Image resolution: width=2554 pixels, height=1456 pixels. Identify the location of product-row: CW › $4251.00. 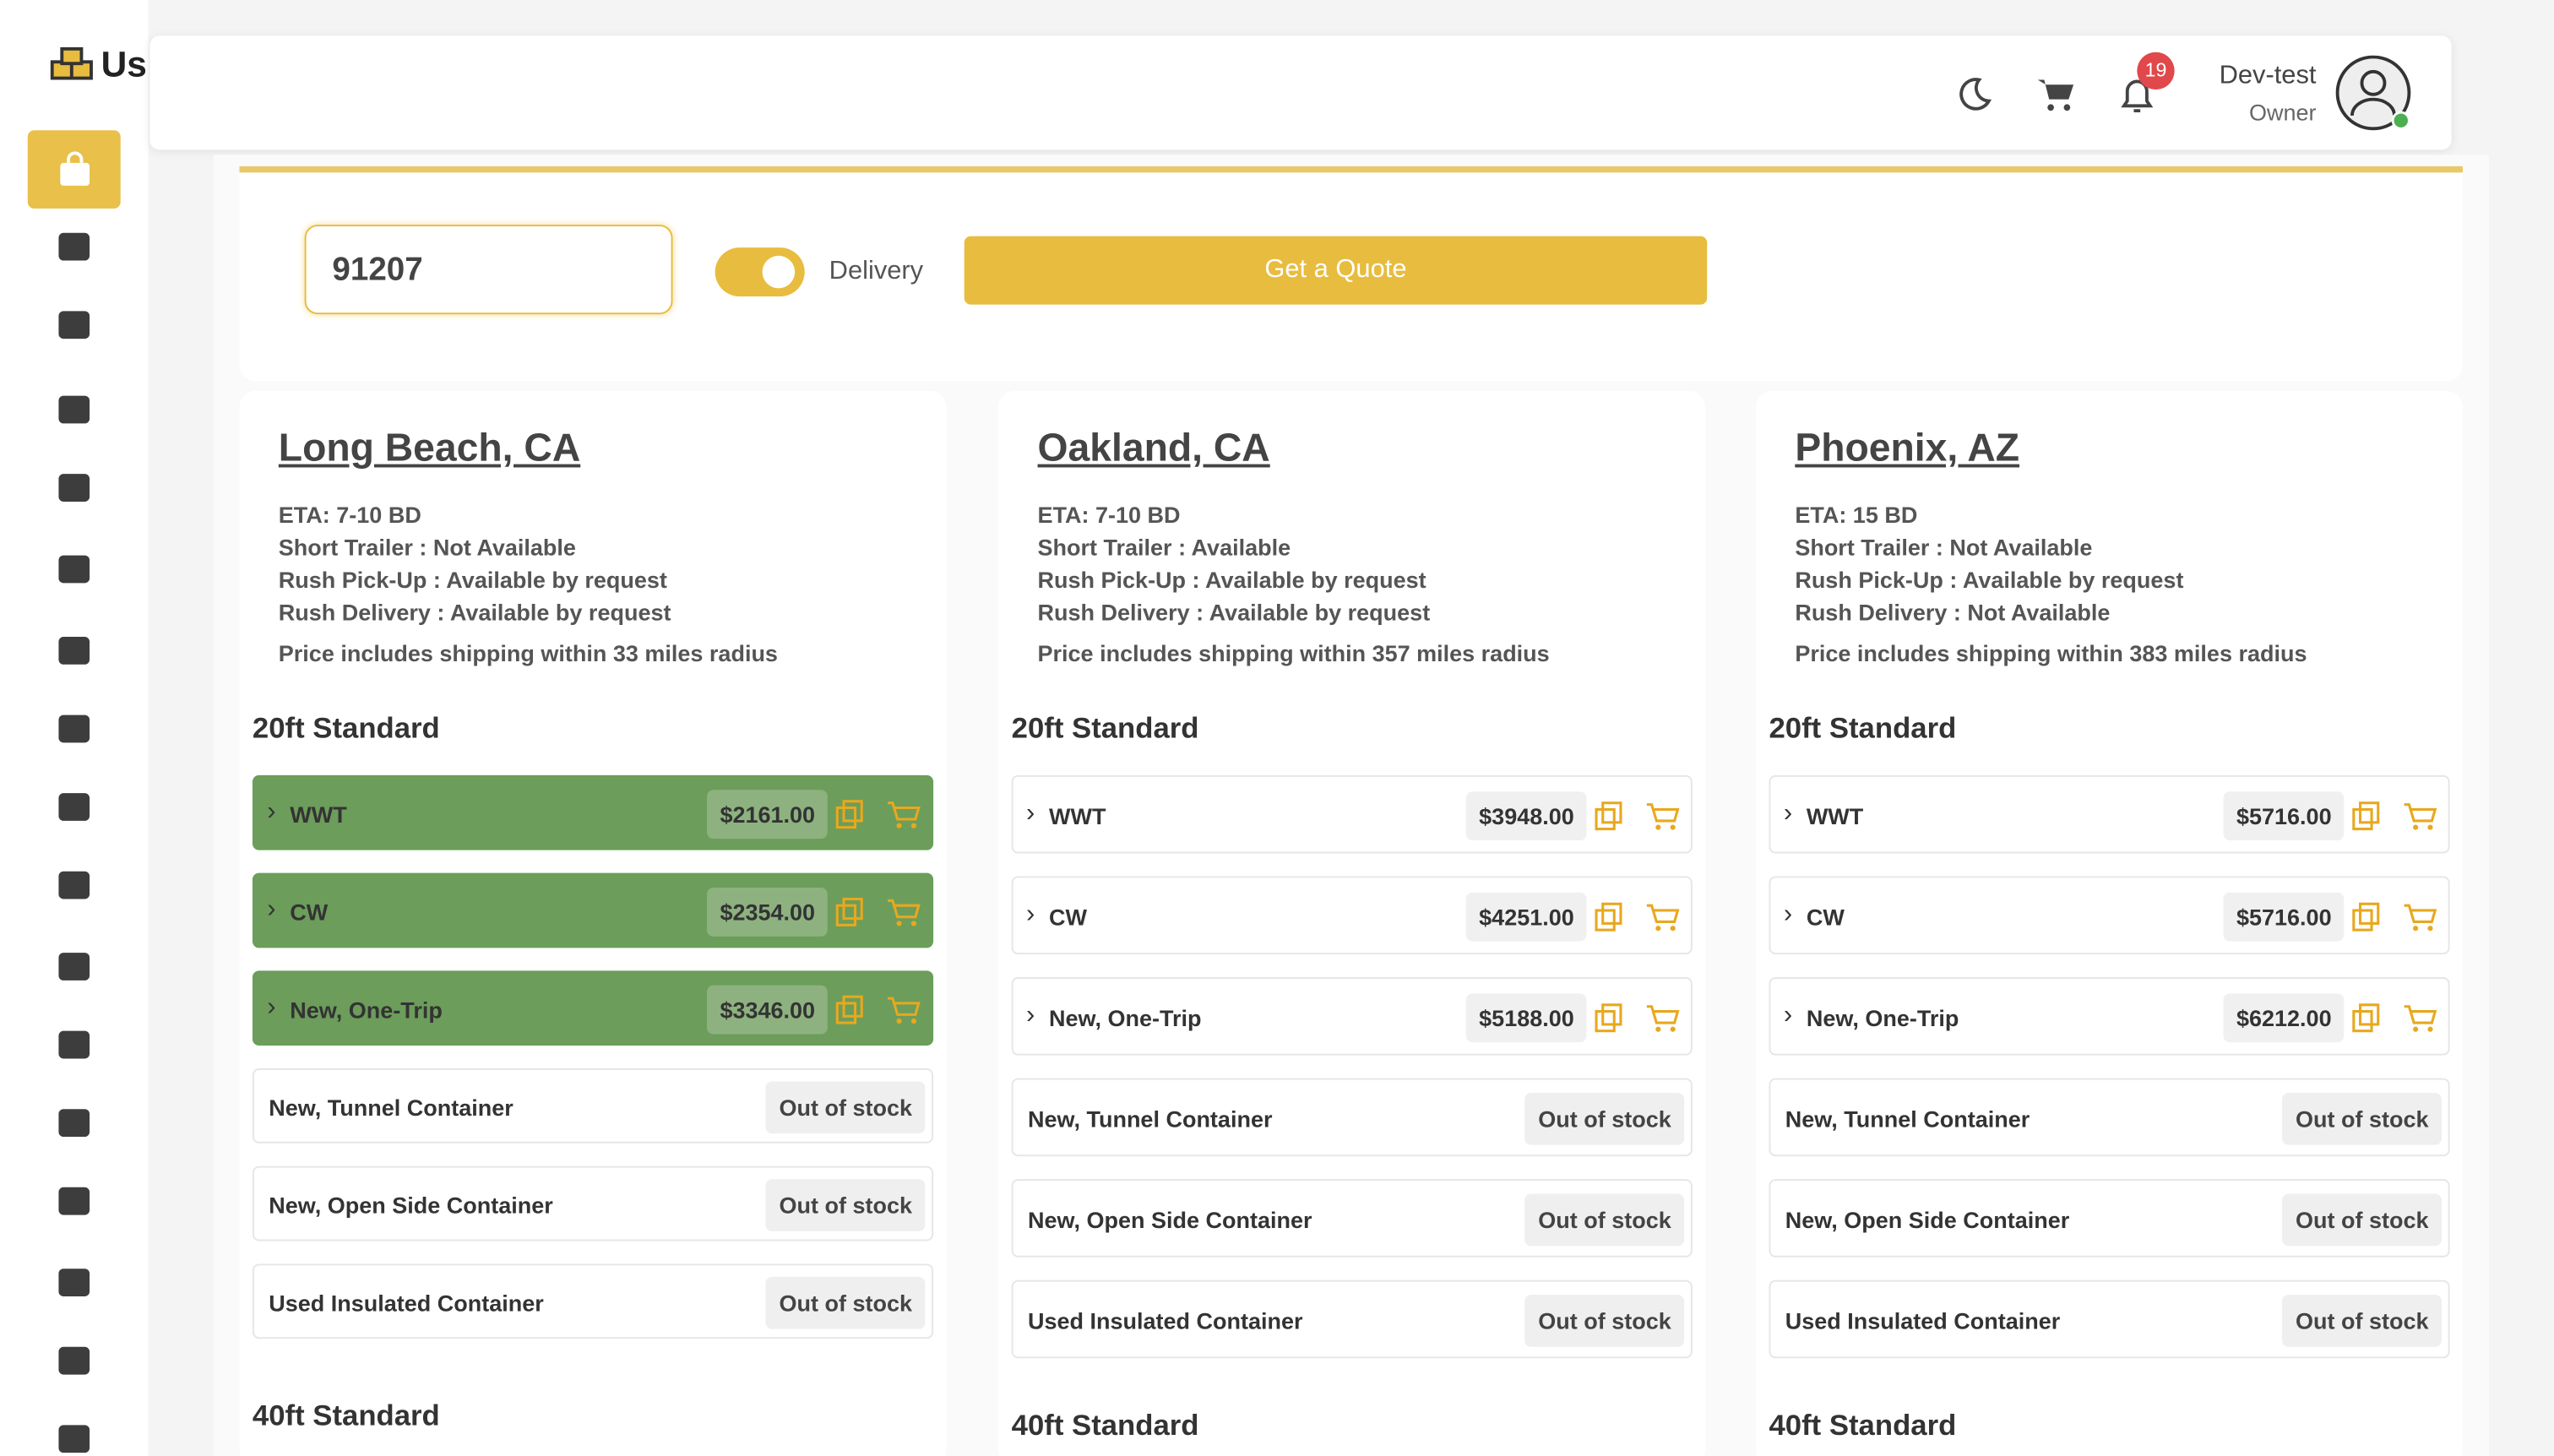
(1352, 916).